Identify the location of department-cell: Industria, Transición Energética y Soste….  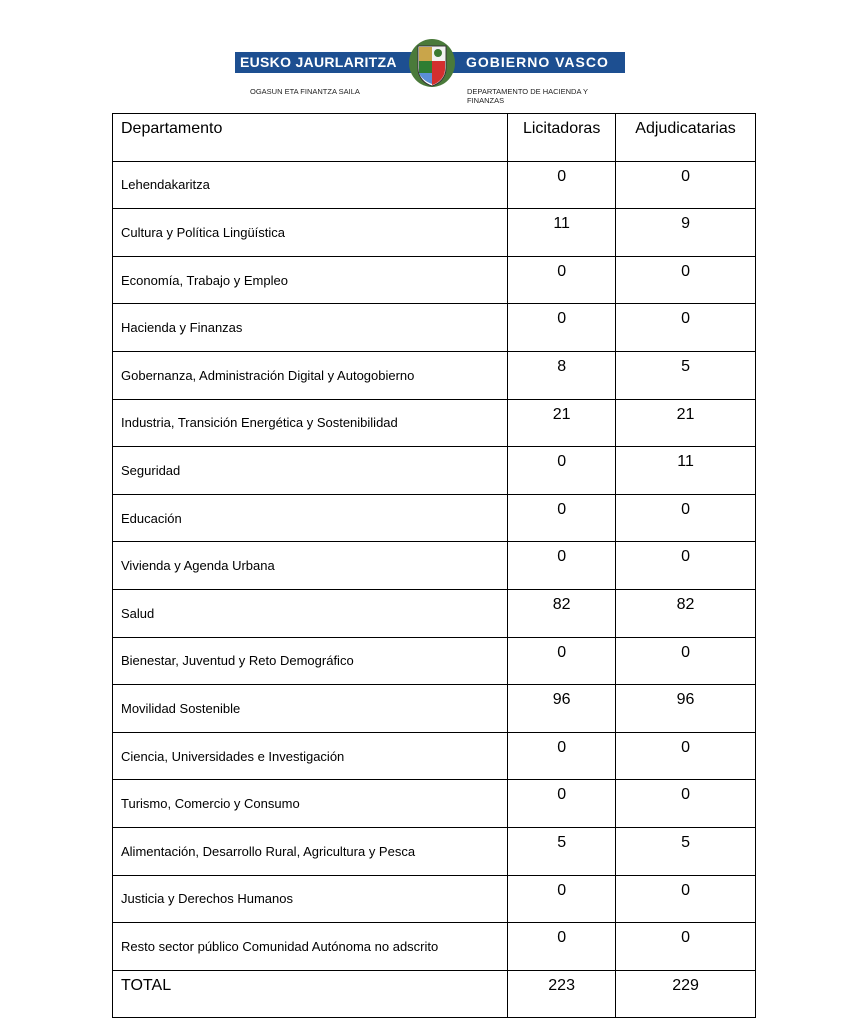
(310, 423).